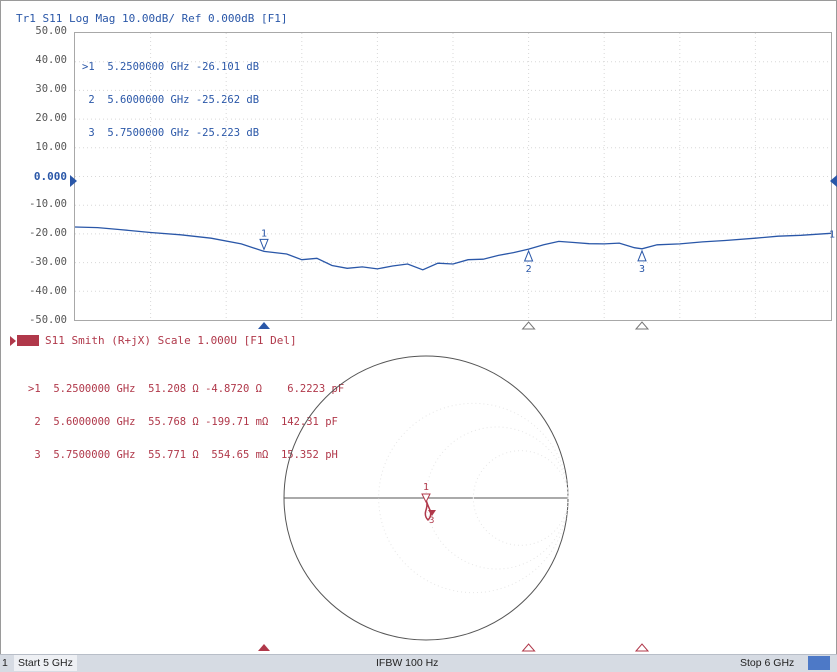 The height and width of the screenshot is (672, 837). What do you see at coordinates (51, 117) in the screenshot?
I see `y-tick-label: 20.00` at bounding box center [51, 117].